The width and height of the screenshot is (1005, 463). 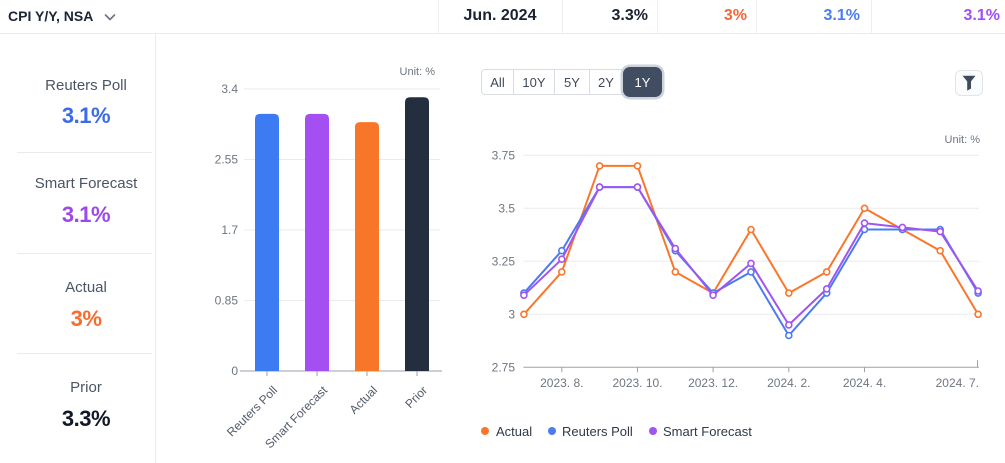 What do you see at coordinates (363, 399) in the screenshot?
I see `svg-text: Actual` at bounding box center [363, 399].